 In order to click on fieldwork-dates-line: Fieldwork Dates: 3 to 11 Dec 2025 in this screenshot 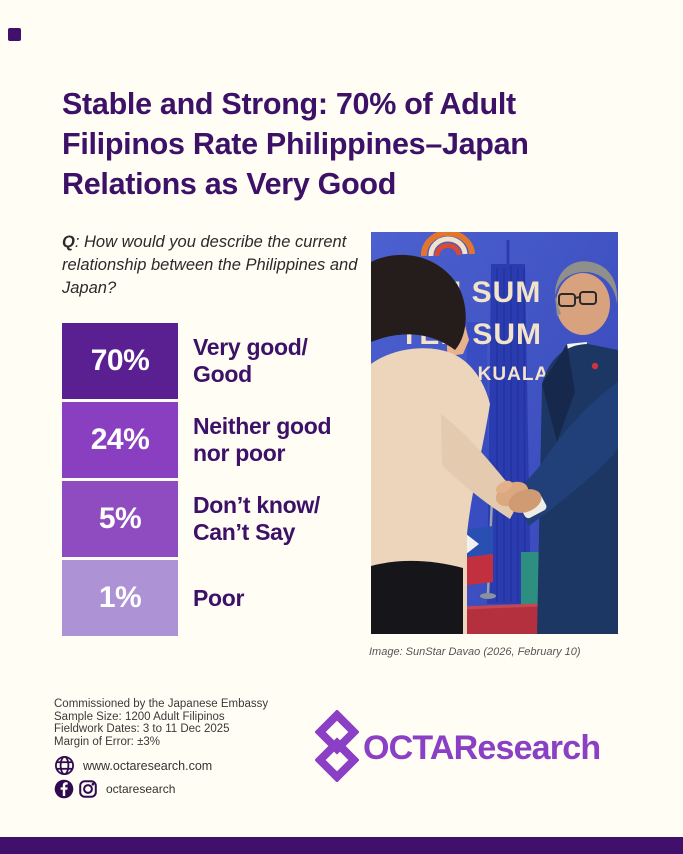, I will do `click(142, 729)`.